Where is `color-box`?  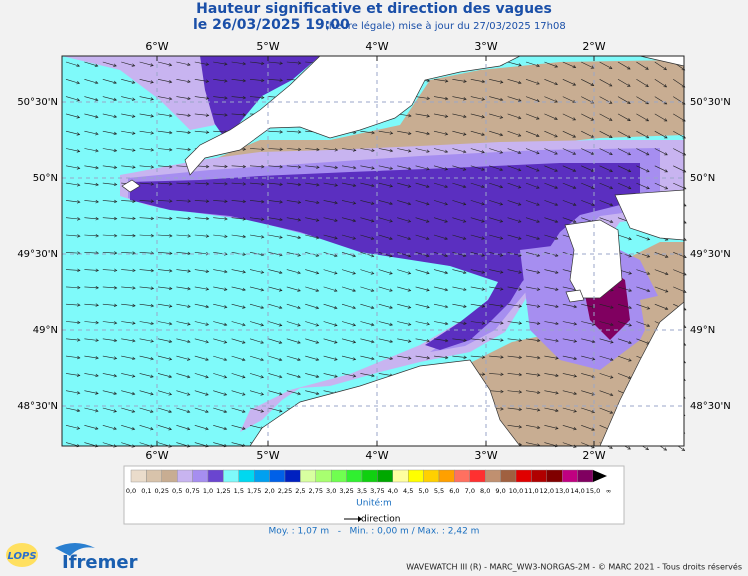
color-box is located at coordinates (570, 476).